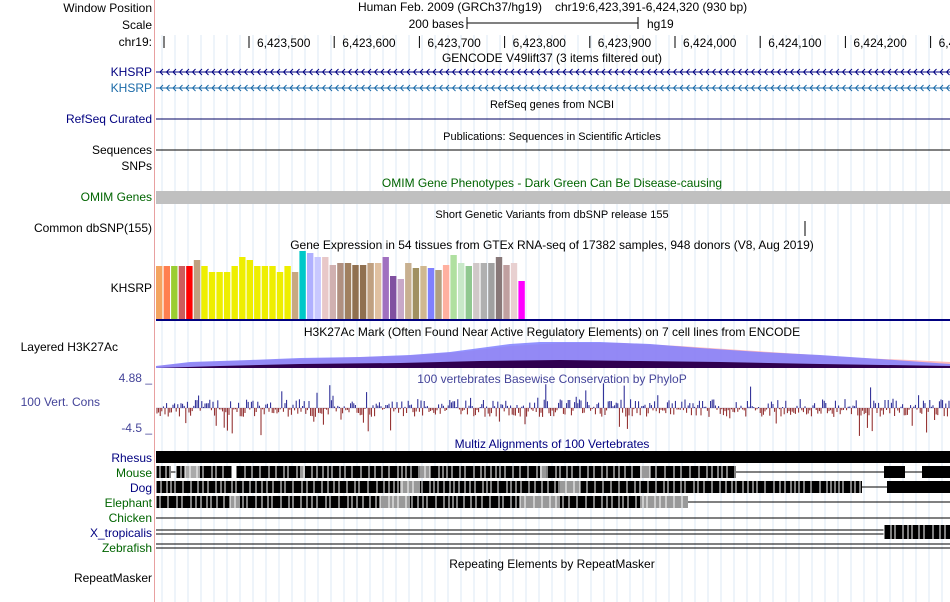 Image resolution: width=950 pixels, height=602 pixels. What do you see at coordinates (116, 197) in the screenshot?
I see `omim-track-label: OMIM Genes` at bounding box center [116, 197].